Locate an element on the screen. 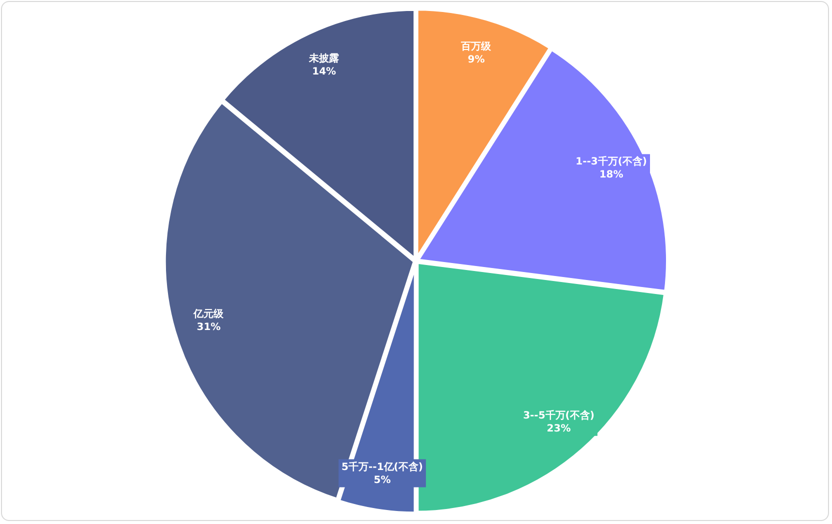  slice-label: 未披露 is located at coordinates (324, 58).